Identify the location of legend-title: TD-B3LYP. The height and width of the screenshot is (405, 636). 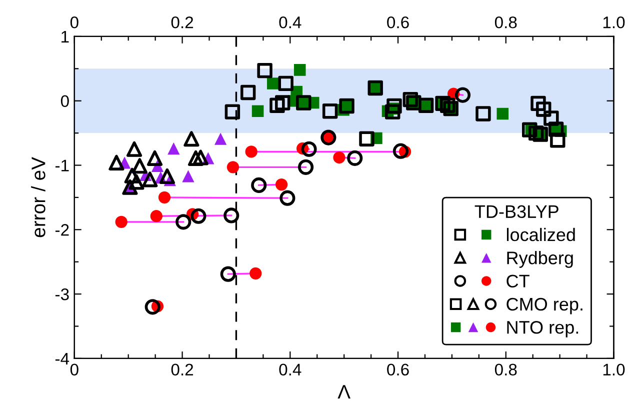
(516, 211).